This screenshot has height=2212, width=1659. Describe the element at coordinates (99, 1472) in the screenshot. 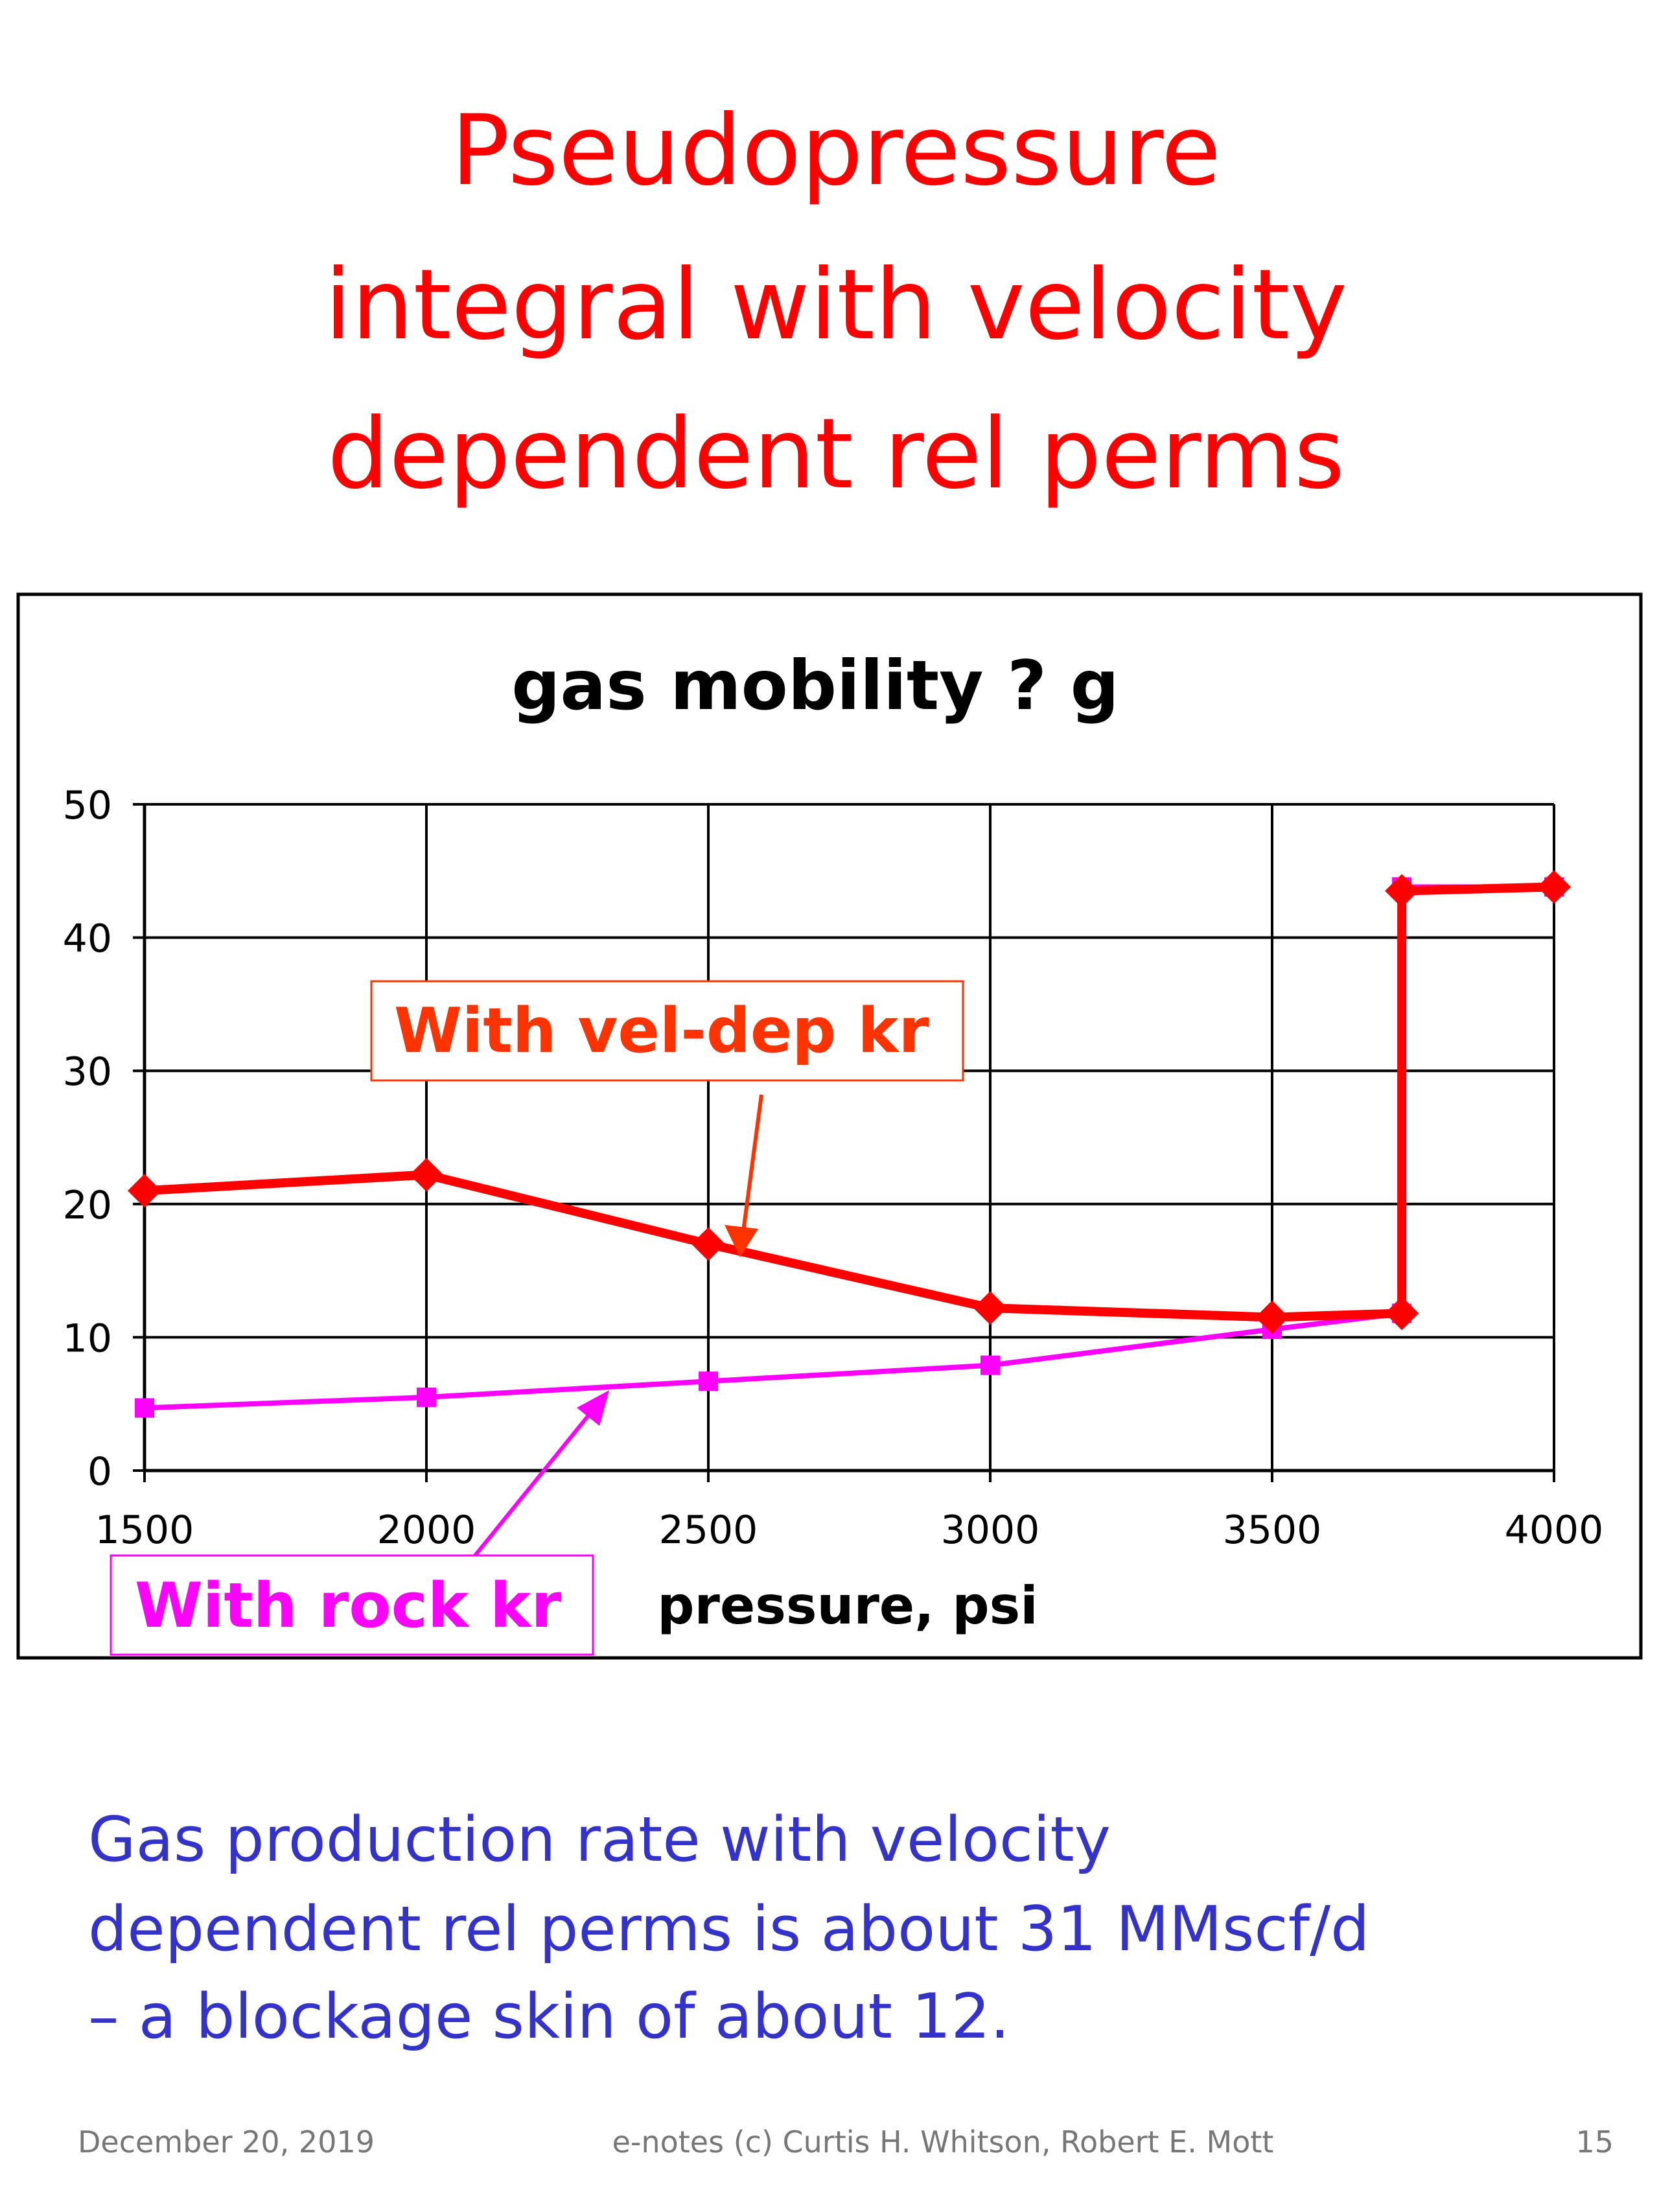

I see `y-tick-label: 0` at that location.